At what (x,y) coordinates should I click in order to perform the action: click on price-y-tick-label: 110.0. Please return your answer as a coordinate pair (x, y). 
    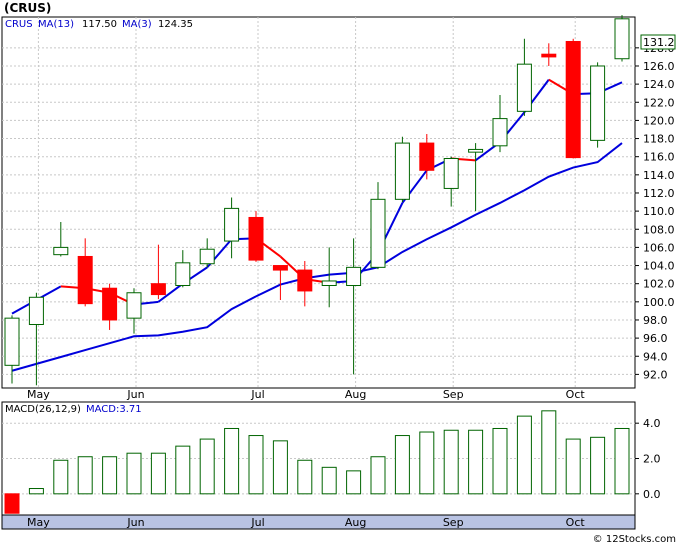
    Looking at the image, I should click on (659, 211).